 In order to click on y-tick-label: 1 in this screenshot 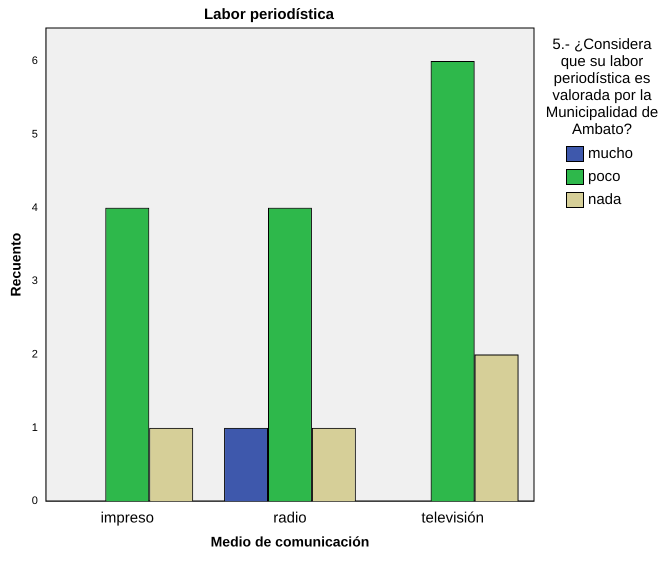, I will do `click(35, 428)`.